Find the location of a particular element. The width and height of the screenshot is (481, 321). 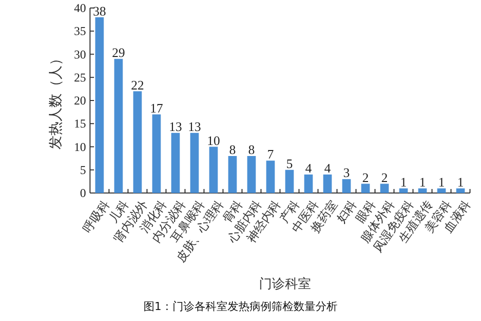

y-axis-title: 发热人数（人） is located at coordinates (56, 101).